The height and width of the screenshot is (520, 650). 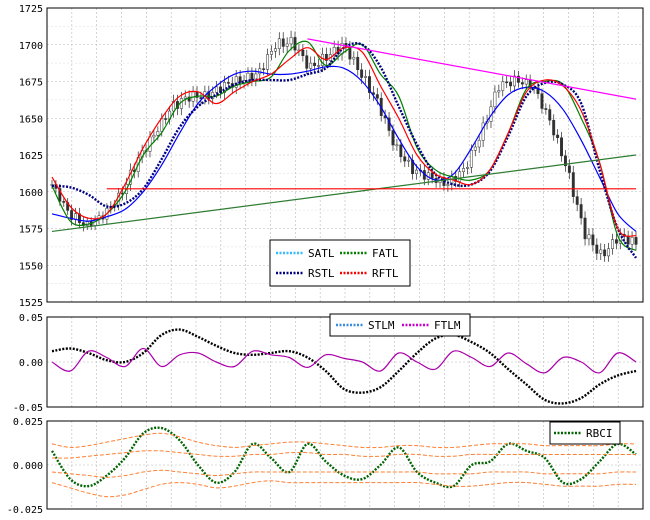 What do you see at coordinates (31, 193) in the screenshot?
I see `y-tick-label: 1600` at bounding box center [31, 193].